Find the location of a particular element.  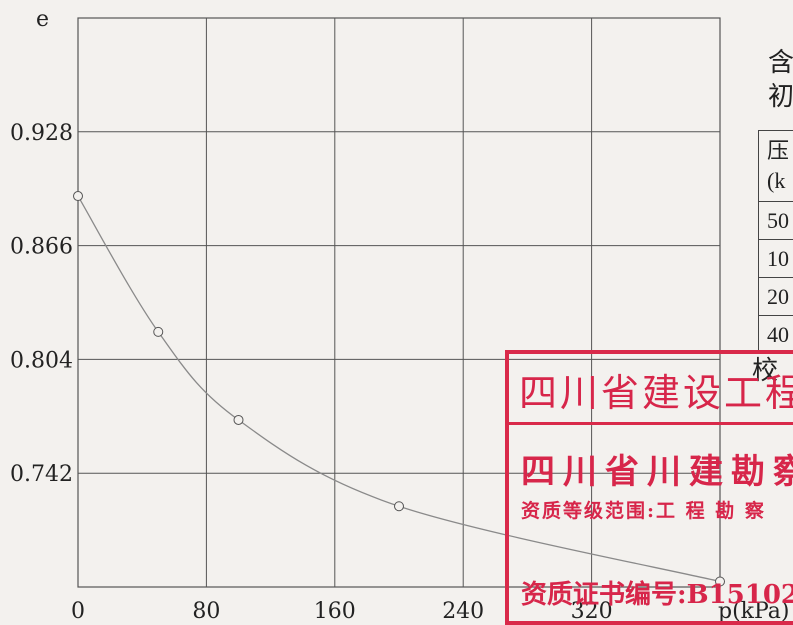

y-tick-label: 0.804 is located at coordinates (41, 360).